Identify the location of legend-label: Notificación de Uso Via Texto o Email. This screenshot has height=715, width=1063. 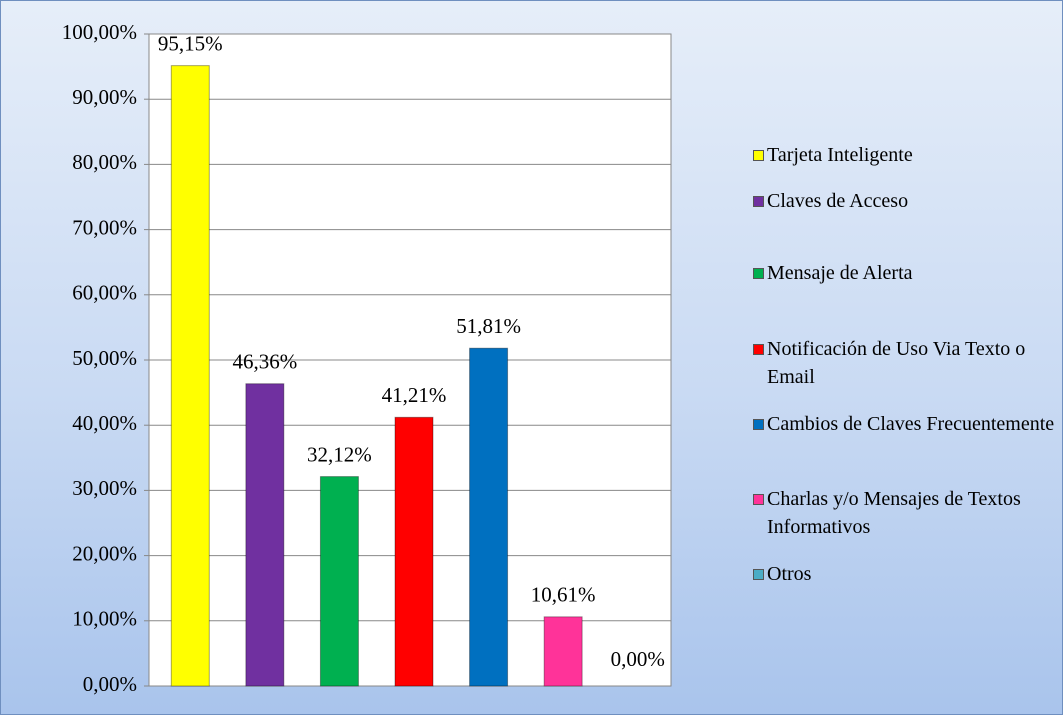
(896, 363).